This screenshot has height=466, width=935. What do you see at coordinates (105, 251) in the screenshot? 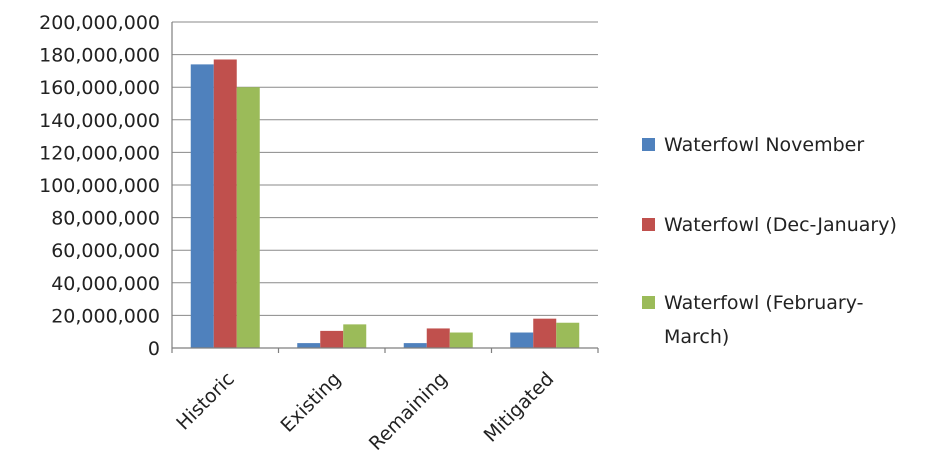
I see `y-tick-label: 60,000,000` at bounding box center [105, 251].